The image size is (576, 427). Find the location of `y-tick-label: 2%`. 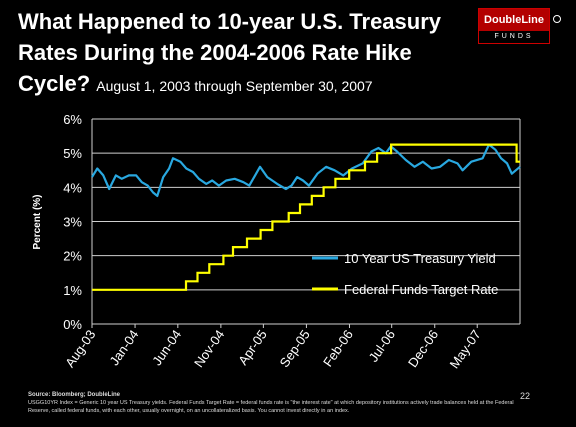

y-tick-label: 2% is located at coordinates (72, 256).